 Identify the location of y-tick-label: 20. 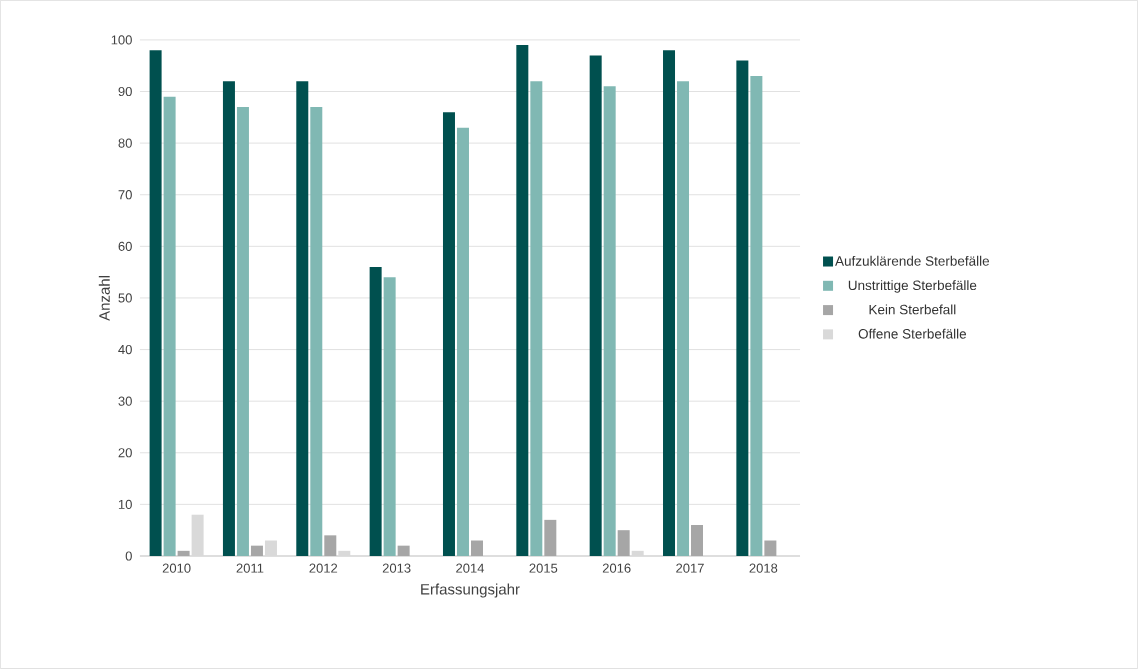
(125, 453).